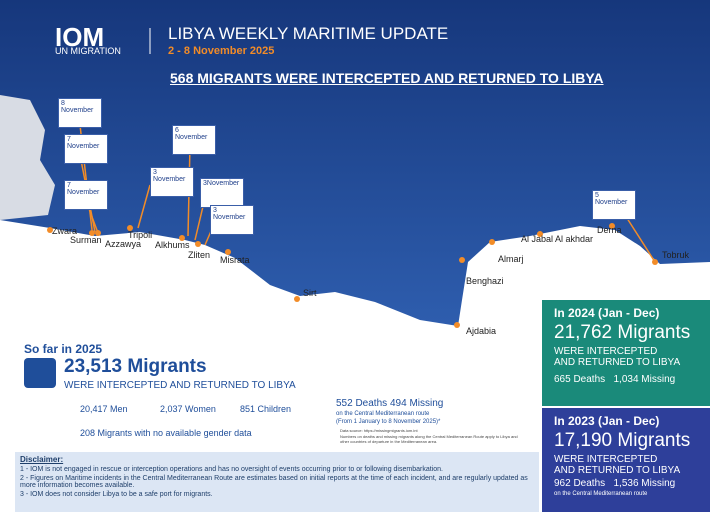 This screenshot has height=532, width=710. Describe the element at coordinates (63, 349) in the screenshot. I see `so-far-label: So far in 2025` at that location.